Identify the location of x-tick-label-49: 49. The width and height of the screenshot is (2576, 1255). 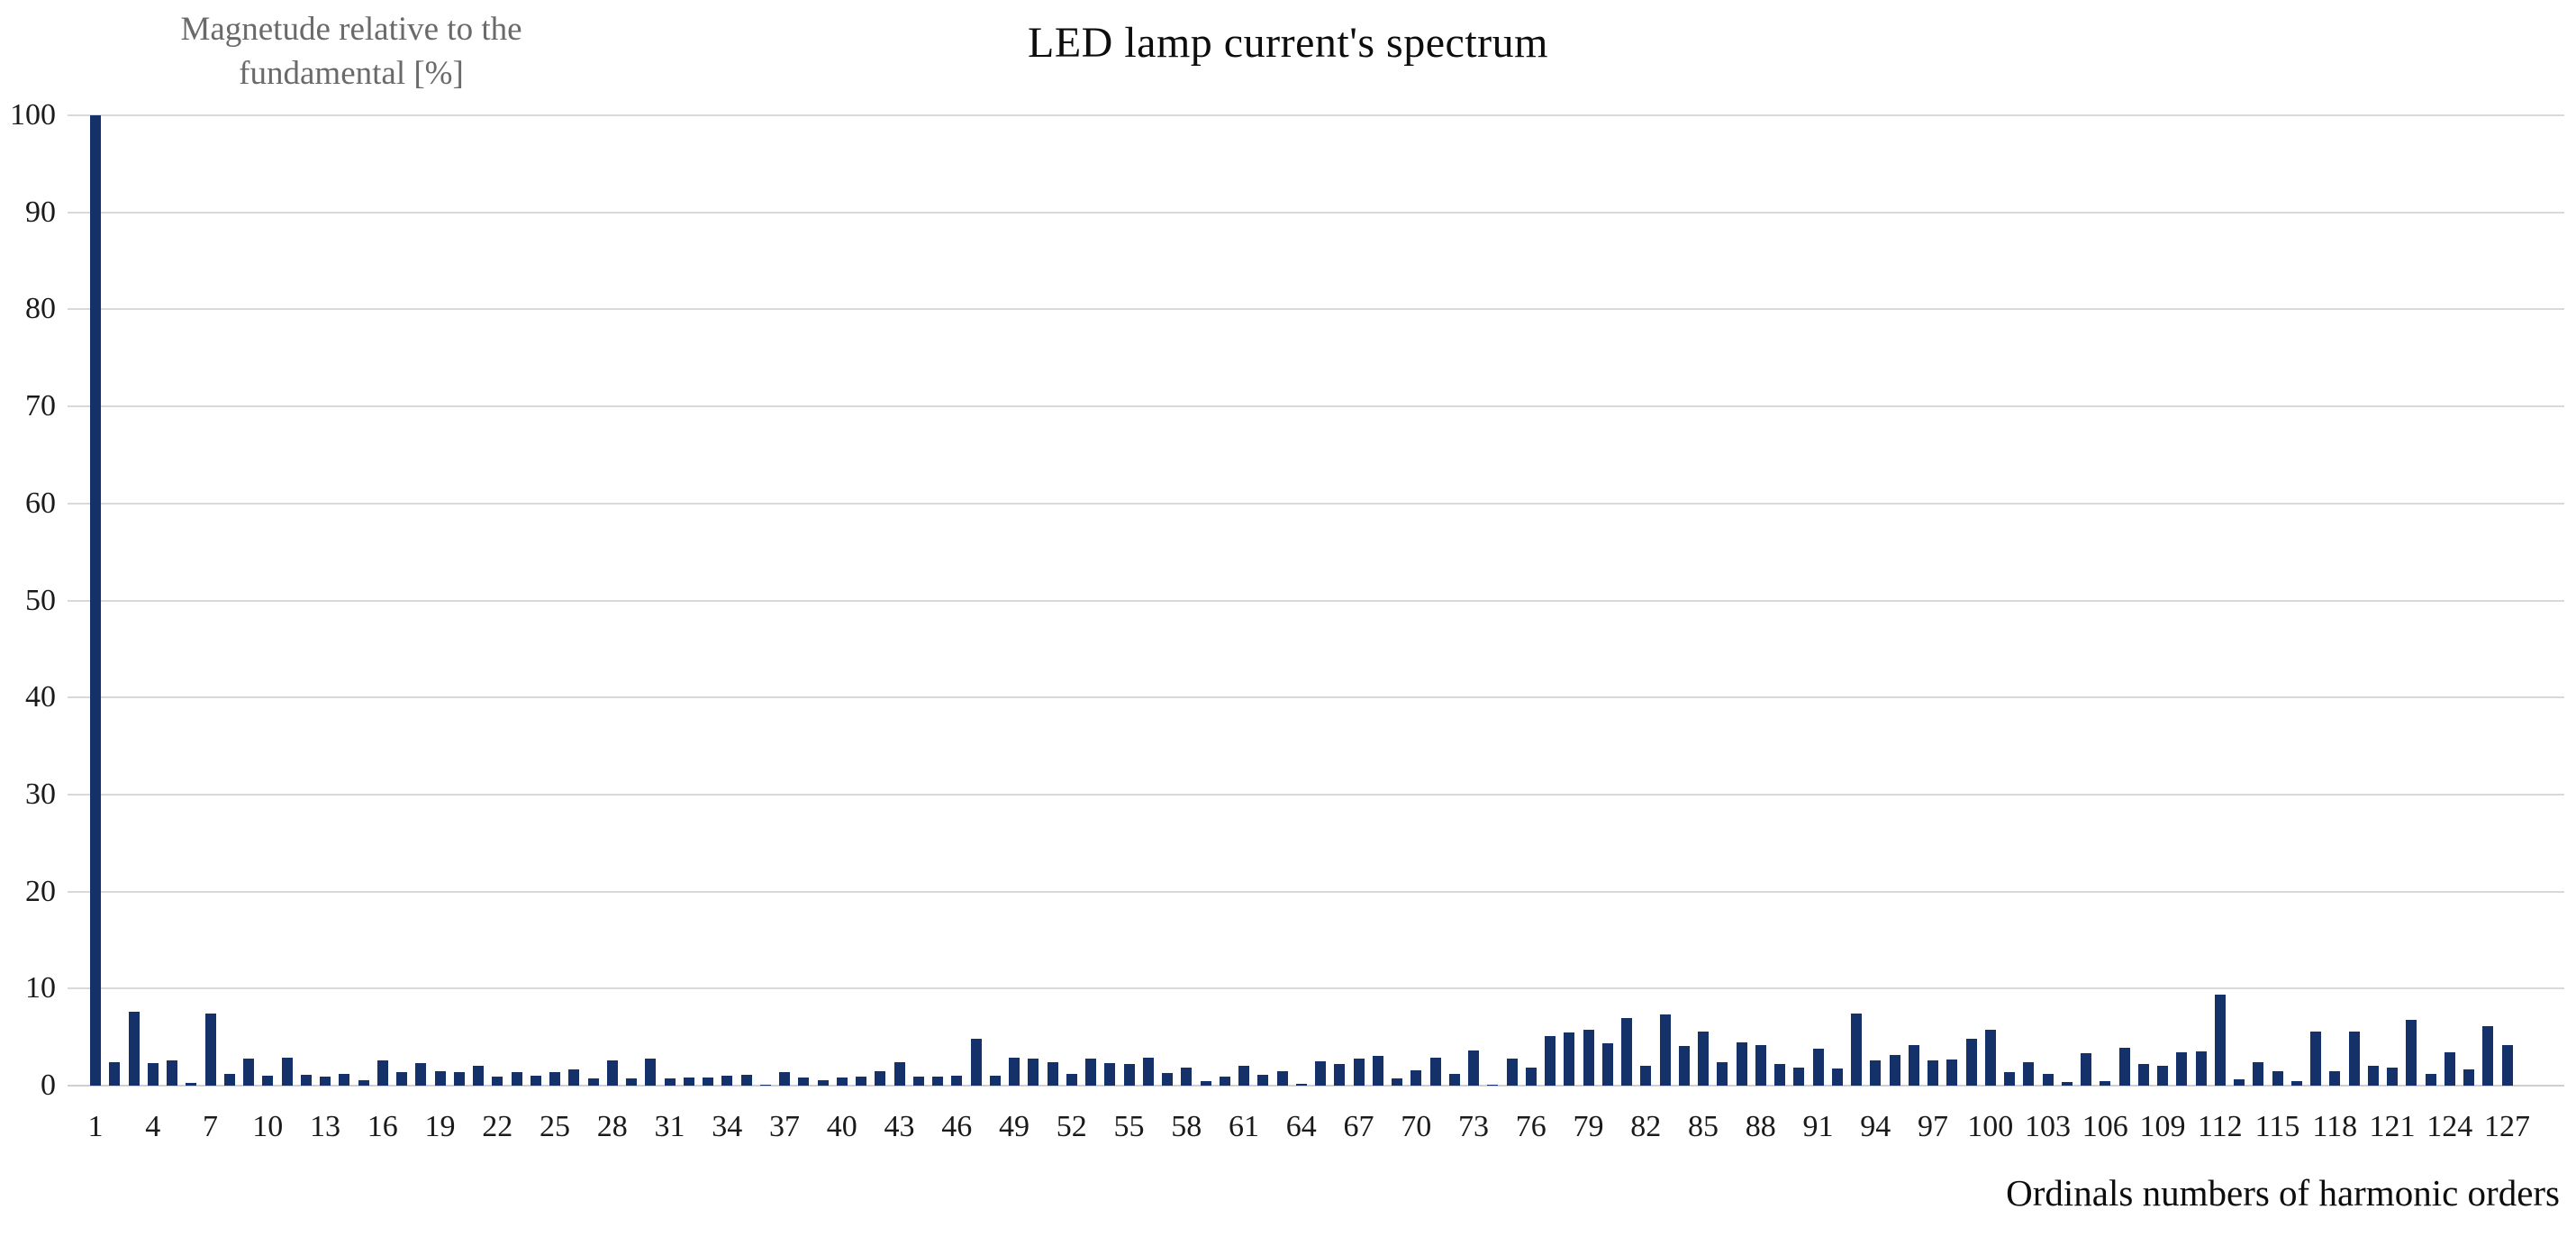
(1014, 1126).